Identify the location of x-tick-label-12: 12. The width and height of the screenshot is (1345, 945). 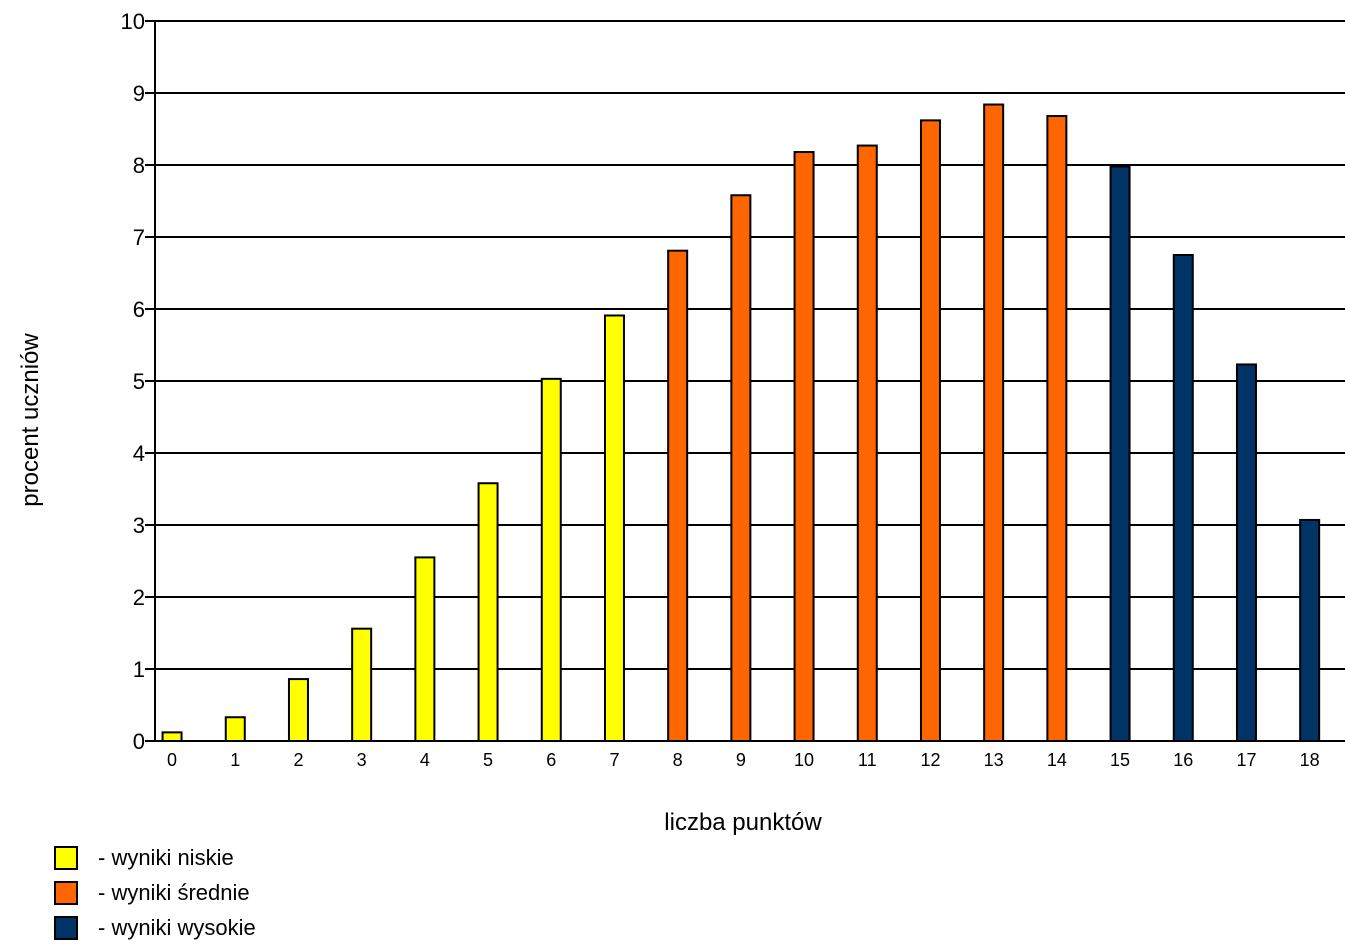
(930, 760).